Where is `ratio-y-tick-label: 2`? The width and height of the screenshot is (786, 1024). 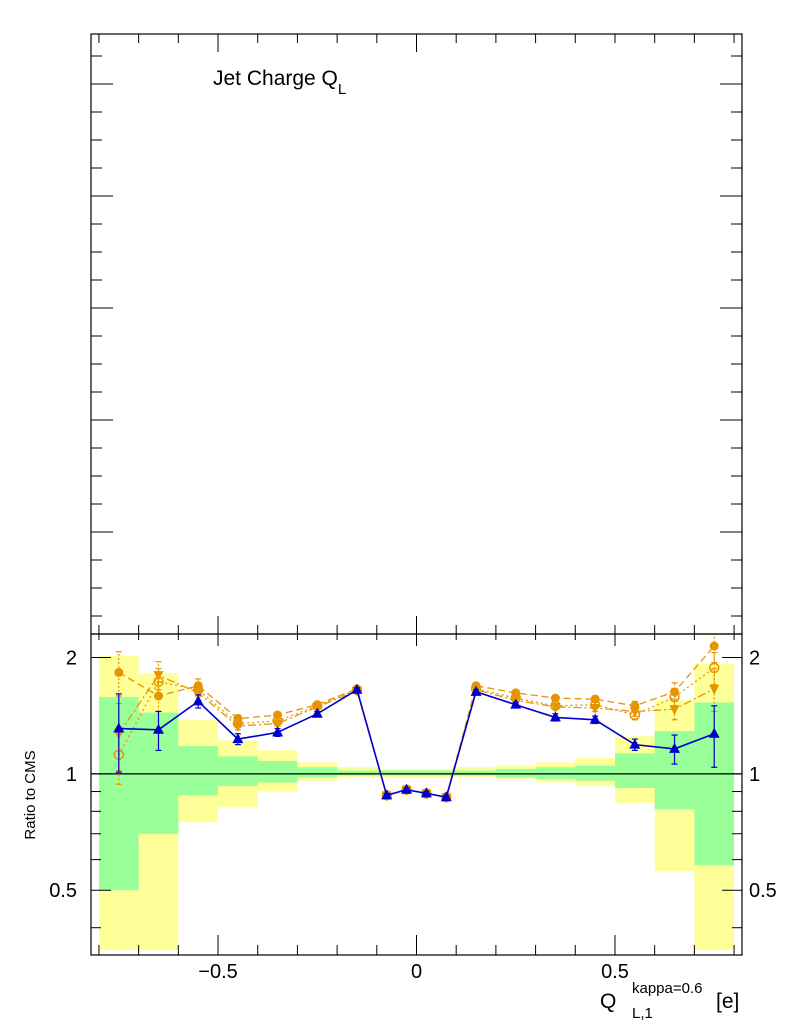 ratio-y-tick-label: 2 is located at coordinates (71, 658).